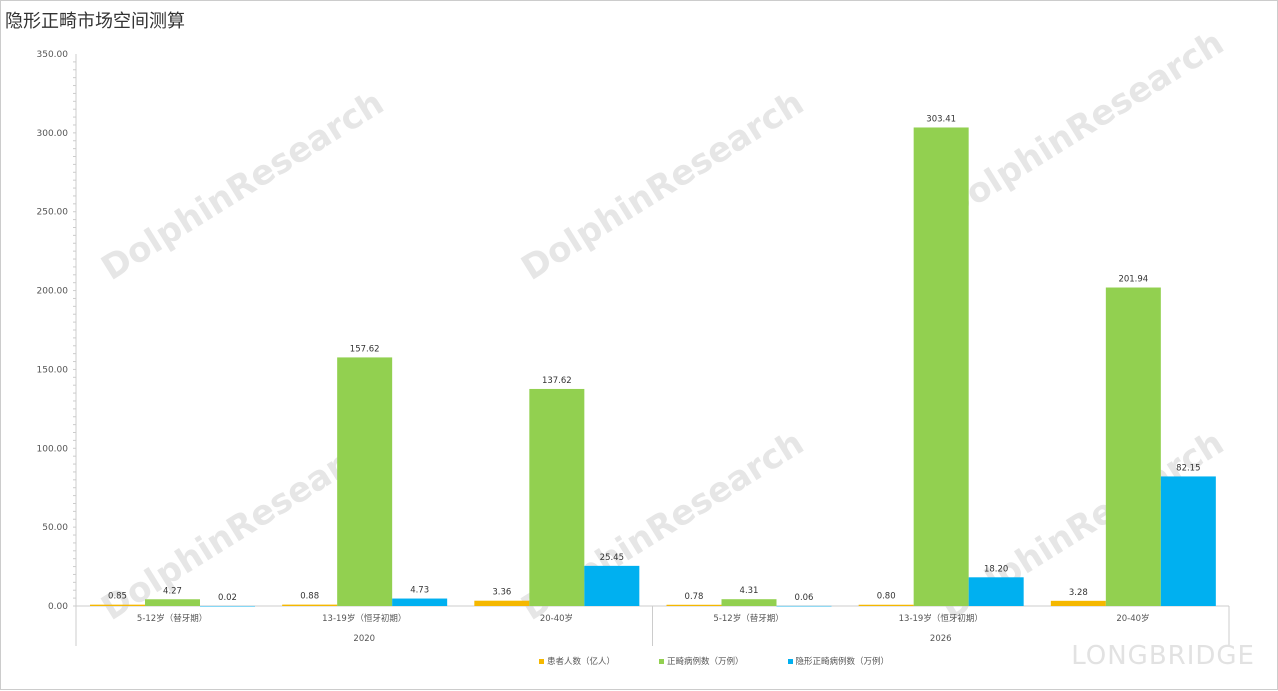 This screenshot has width=1278, height=691. What do you see at coordinates (117, 597) in the screenshot?
I see `data-label: 0.85` at bounding box center [117, 597].